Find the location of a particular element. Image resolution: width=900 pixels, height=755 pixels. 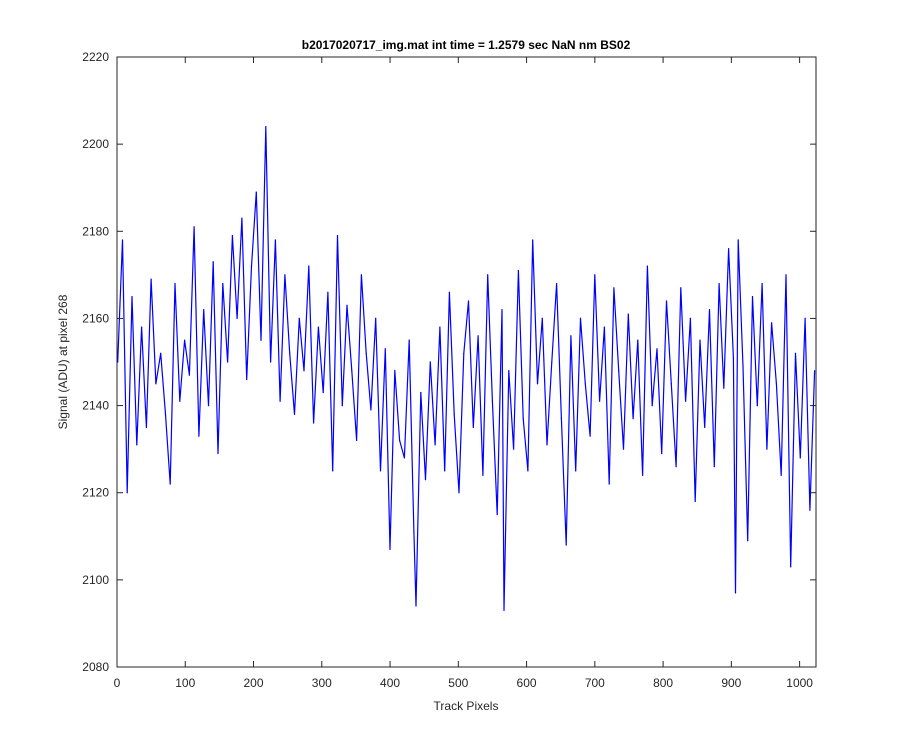

y-tick-label: 2220 is located at coordinates (95, 57).